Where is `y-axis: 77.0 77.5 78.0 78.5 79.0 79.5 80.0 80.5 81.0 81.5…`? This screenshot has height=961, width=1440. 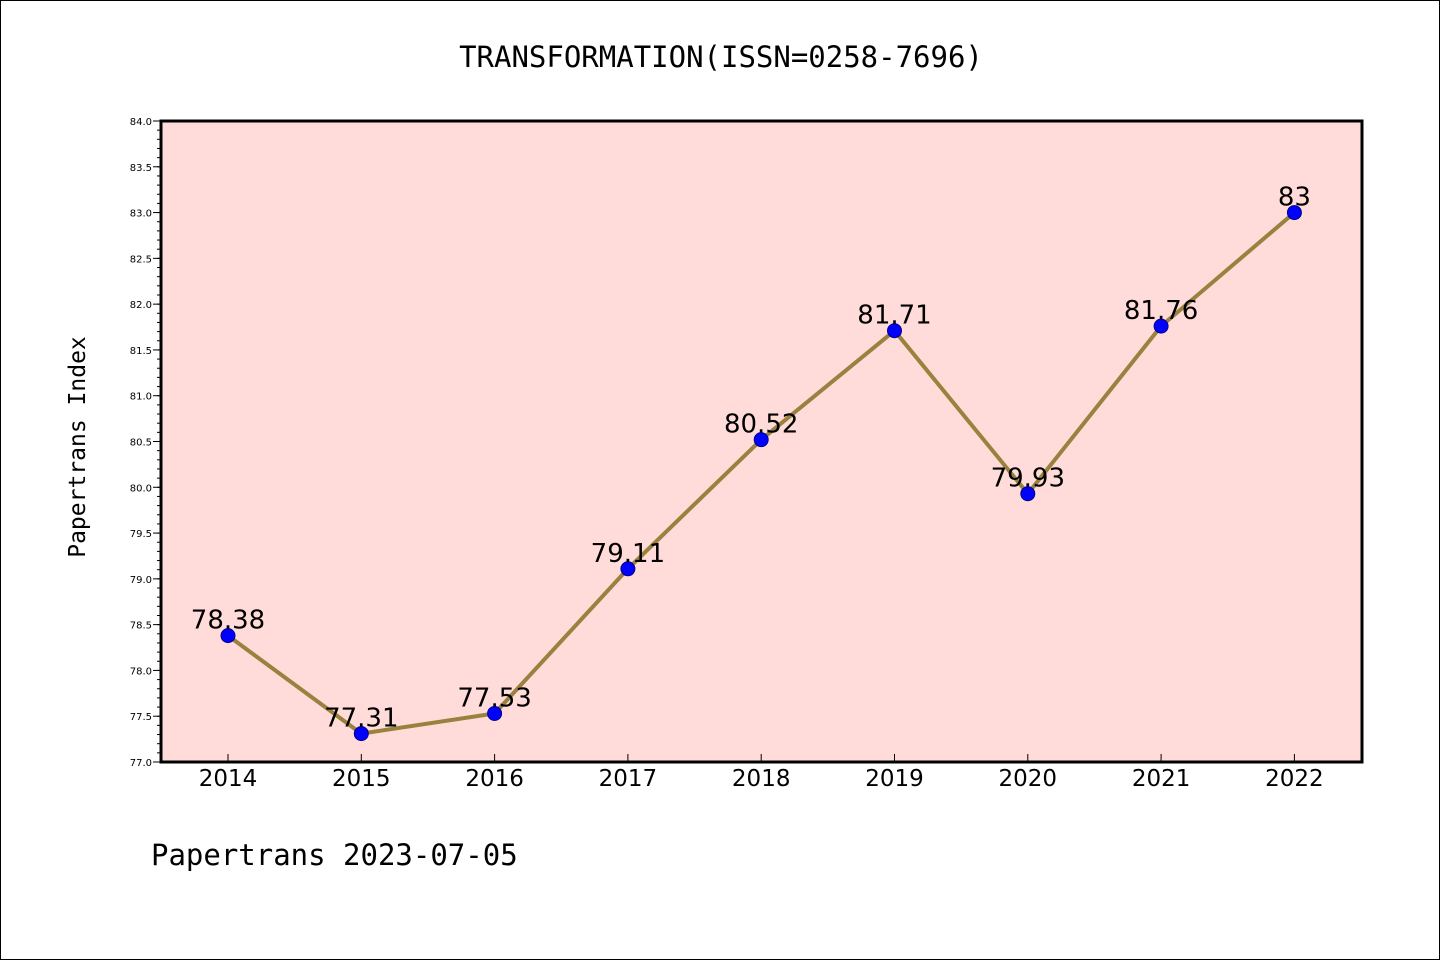
y-axis: 77.0 77.5 78.0 78.5 79.0 79.5 80.0 80.5 81.0 81.5… is located at coordinates (145, 443).